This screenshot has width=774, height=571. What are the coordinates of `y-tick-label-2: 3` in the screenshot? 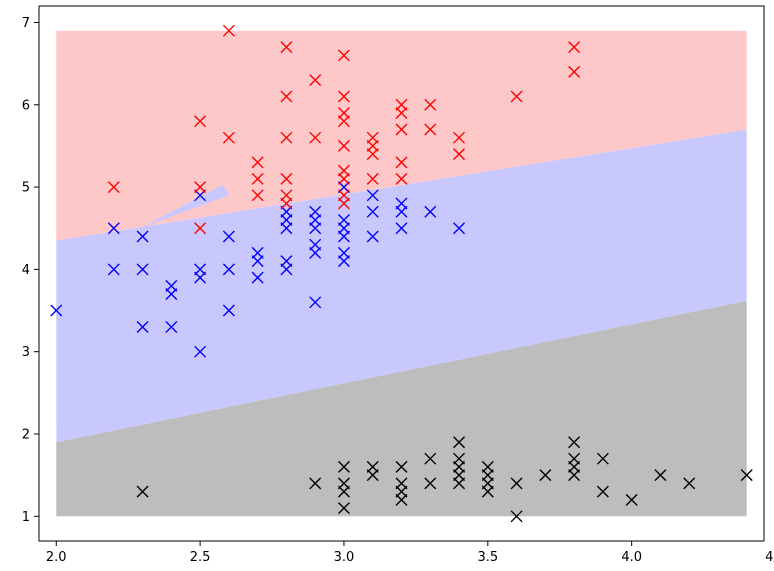 It's located at (26, 352).